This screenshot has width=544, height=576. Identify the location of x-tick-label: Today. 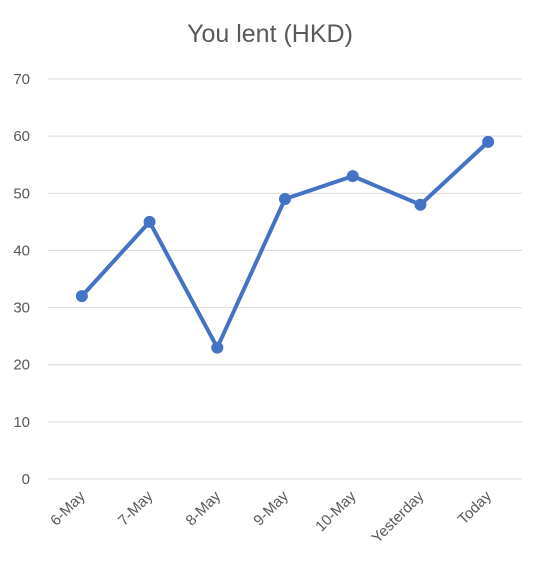
(475, 507).